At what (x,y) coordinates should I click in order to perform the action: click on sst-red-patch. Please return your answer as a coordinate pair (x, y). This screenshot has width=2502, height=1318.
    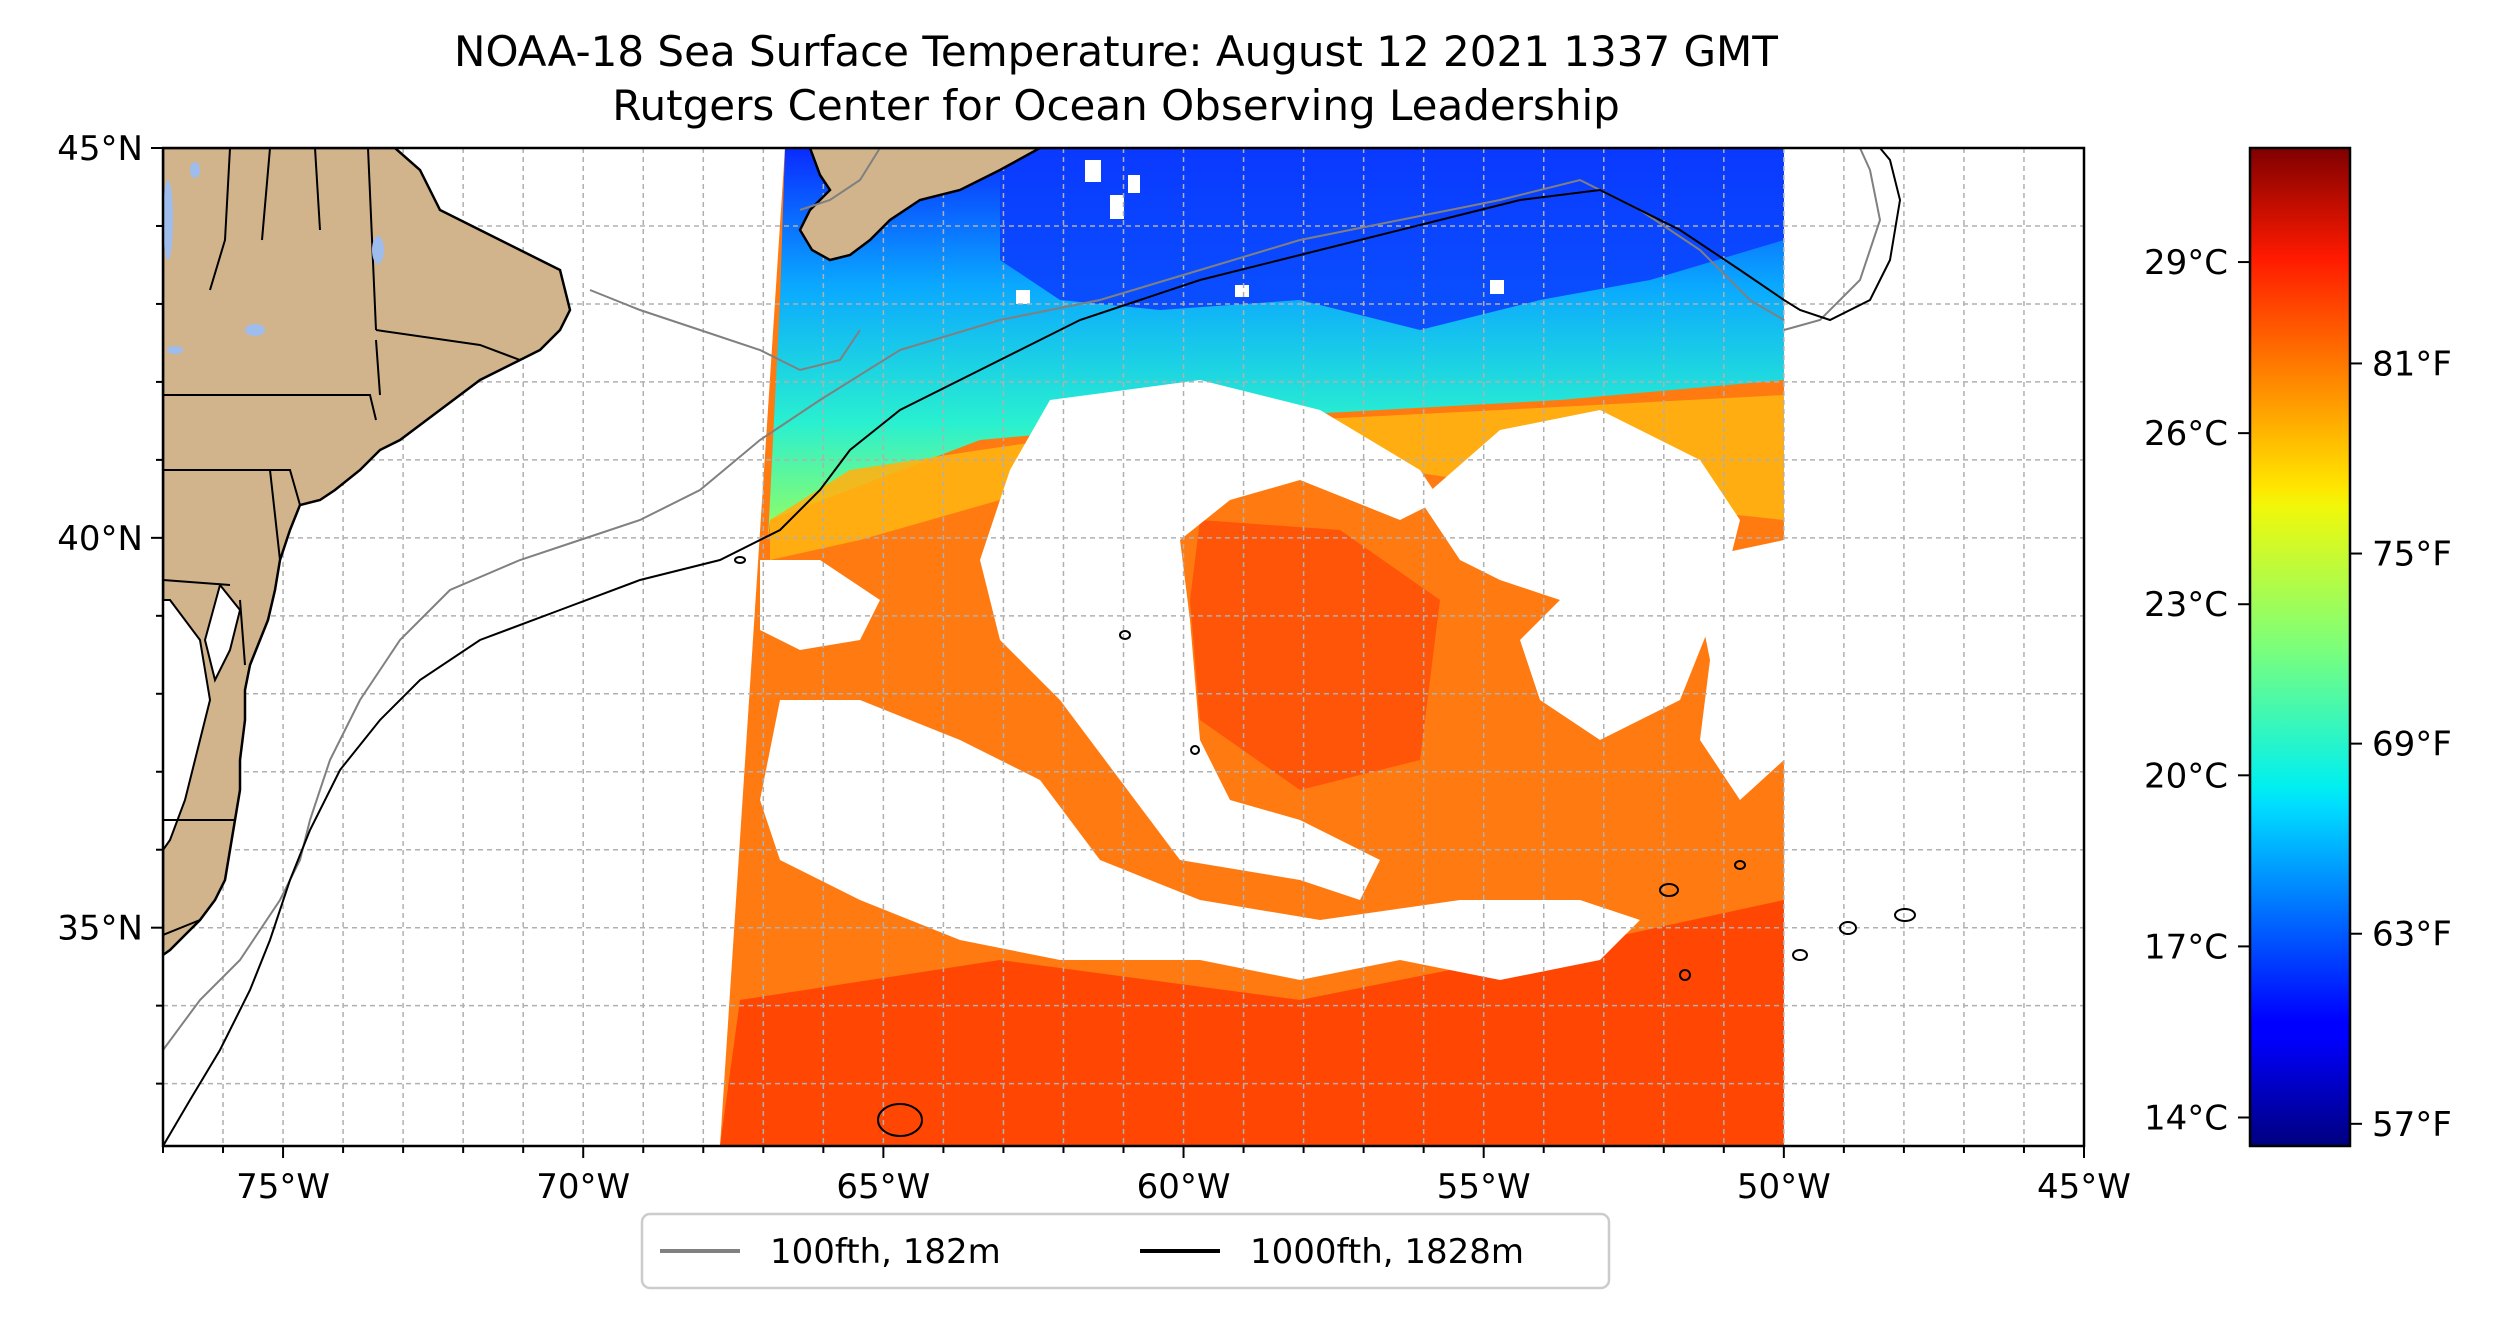
    Looking at the image, I should click on (1315, 655).